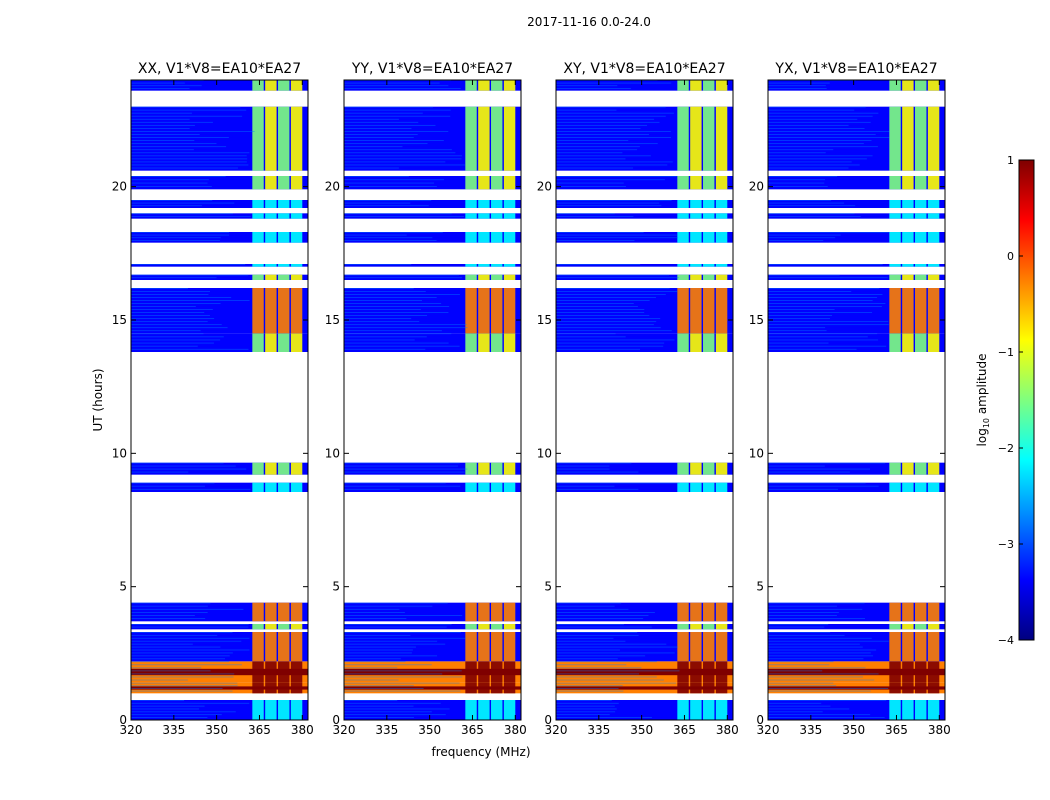 The width and height of the screenshot is (1050, 800). What do you see at coordinates (432, 400) in the screenshot?
I see `axes-frame` at bounding box center [432, 400].